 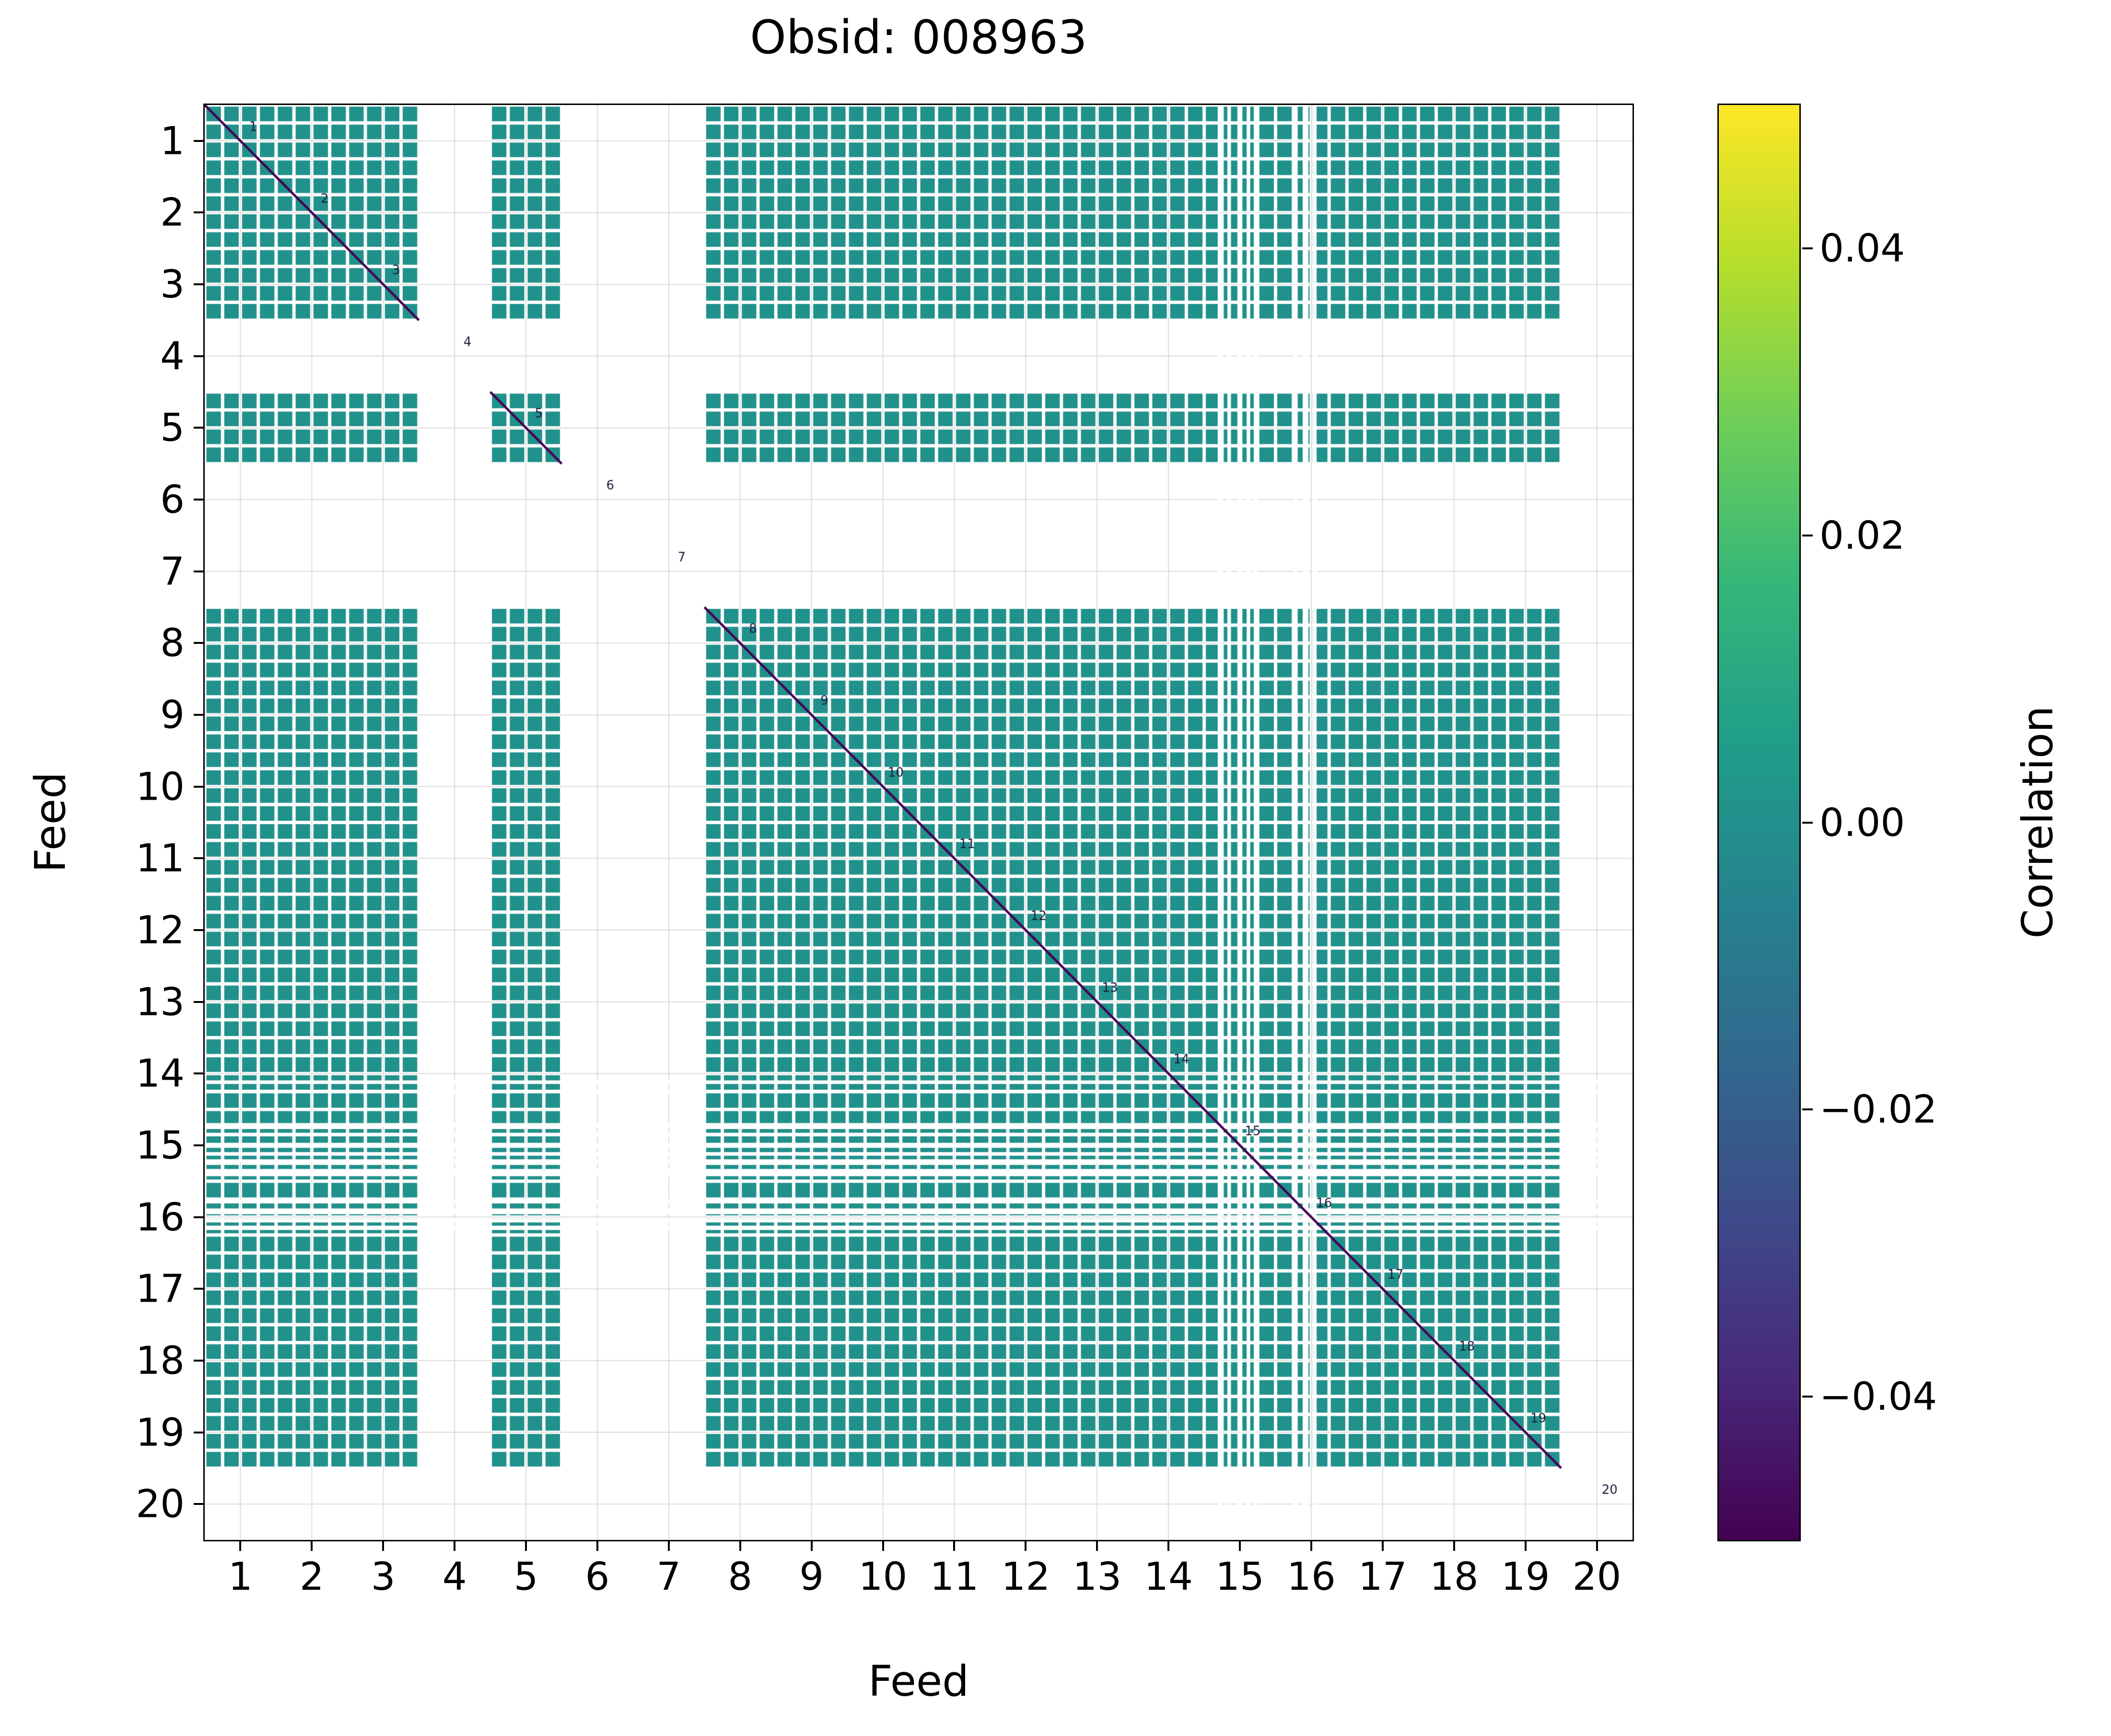 What do you see at coordinates (160, 1073) in the screenshot?
I see `y-tick-label: 14` at bounding box center [160, 1073].